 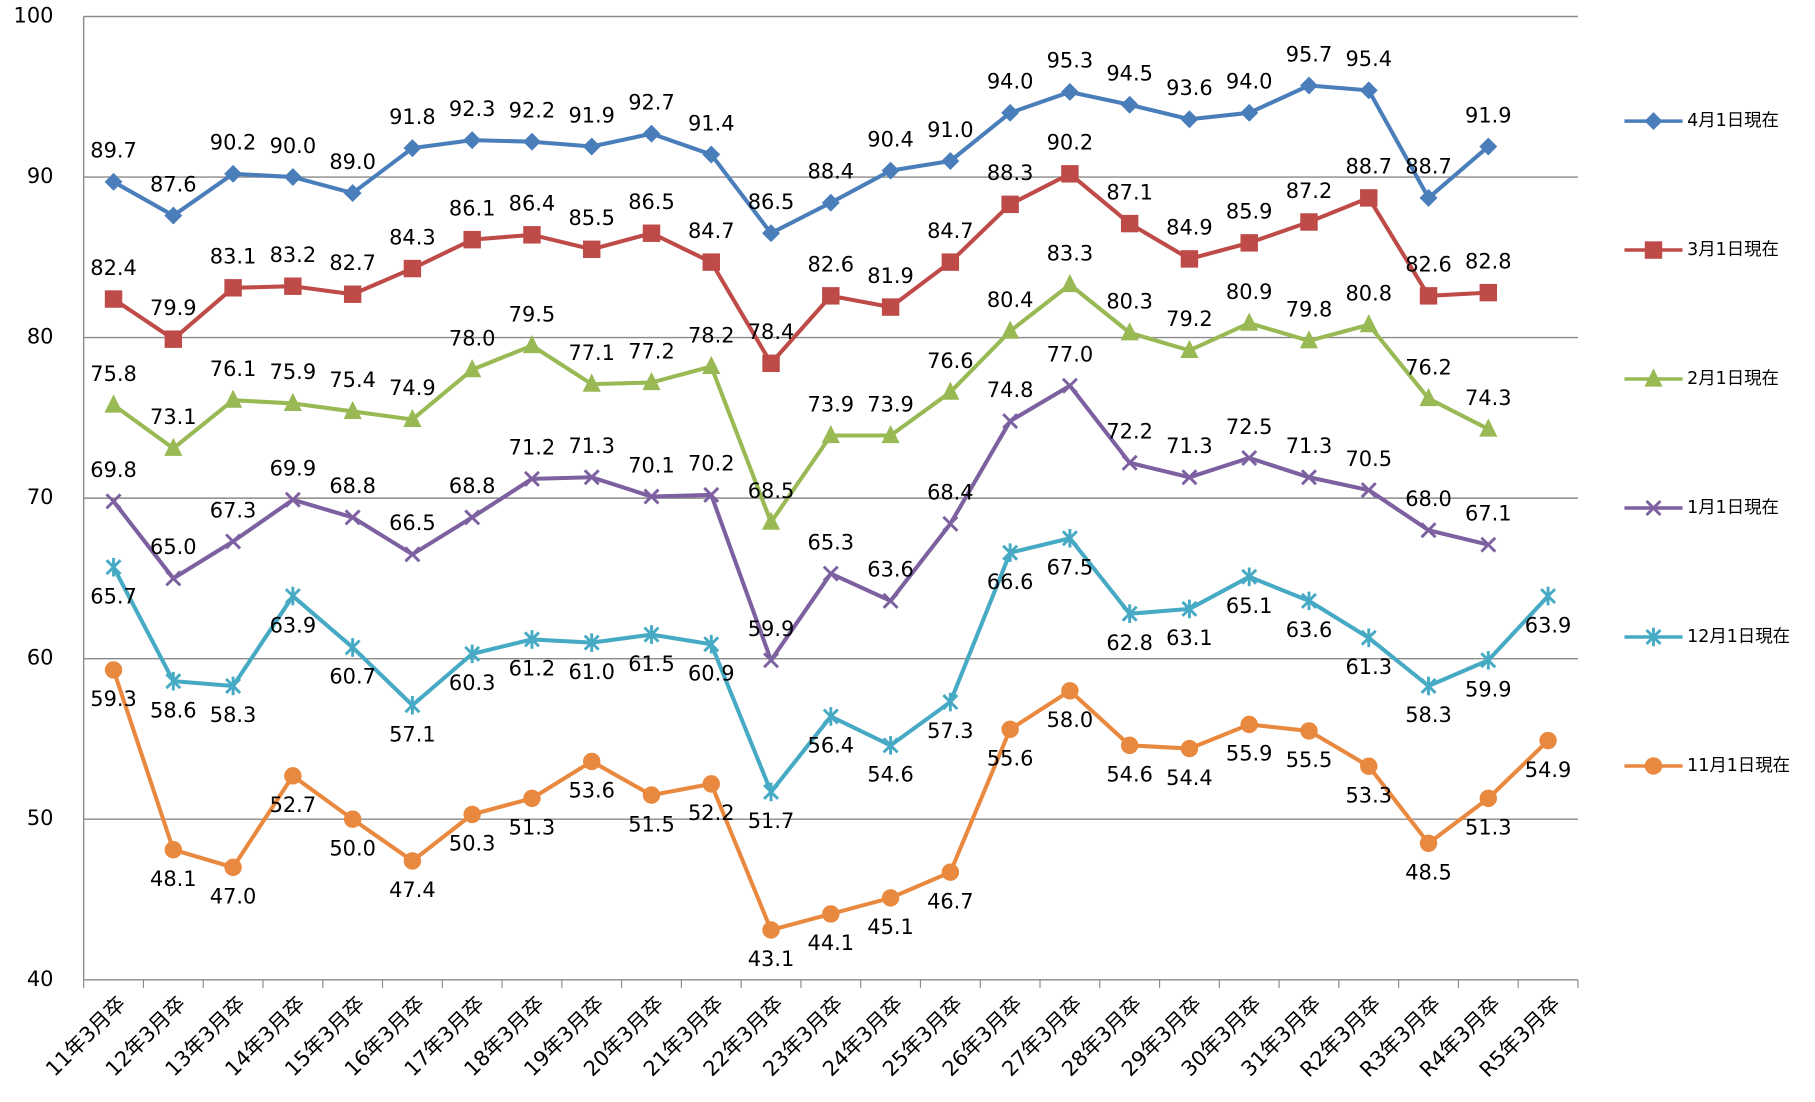 What do you see at coordinates (651, 202) in the screenshot?
I see `data-label: 86.5` at bounding box center [651, 202].